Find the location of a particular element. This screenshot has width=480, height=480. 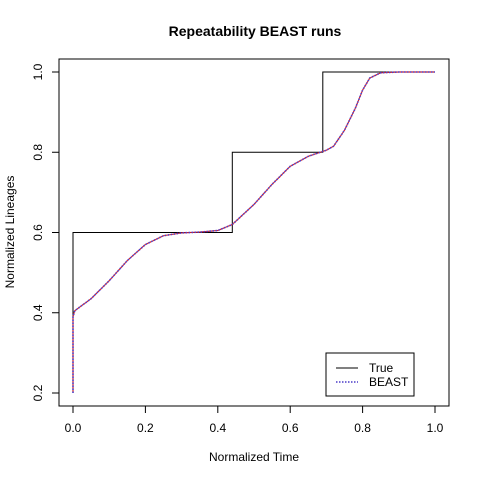

x-tick-label: 0.6 is located at coordinates (290, 428).